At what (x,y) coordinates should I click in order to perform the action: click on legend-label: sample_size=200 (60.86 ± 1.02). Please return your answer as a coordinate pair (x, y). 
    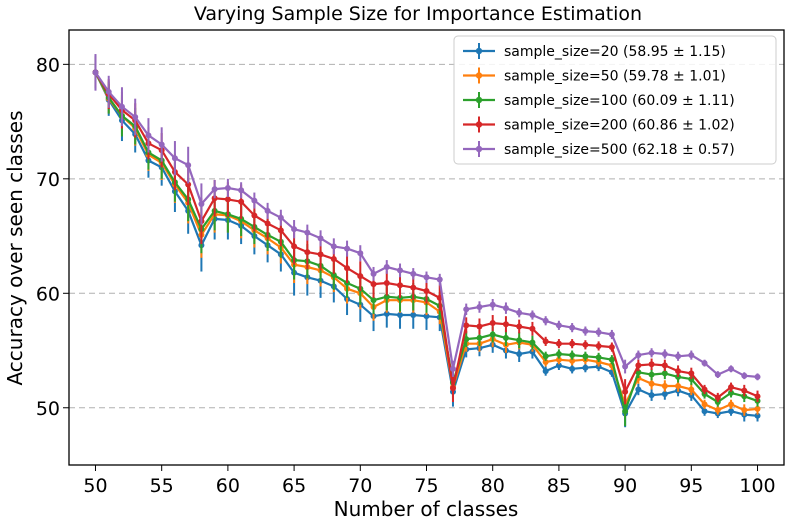
    Looking at the image, I should click on (619, 126).